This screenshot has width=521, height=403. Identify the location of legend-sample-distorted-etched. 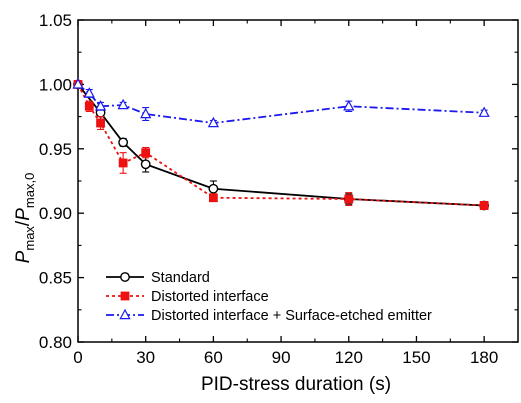
(125, 314).